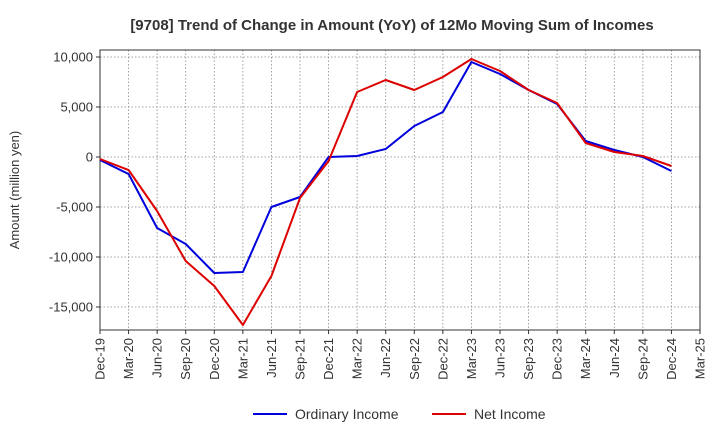 The height and width of the screenshot is (440, 720). I want to click on x-tick-label: Mar-24, so click(585, 358).